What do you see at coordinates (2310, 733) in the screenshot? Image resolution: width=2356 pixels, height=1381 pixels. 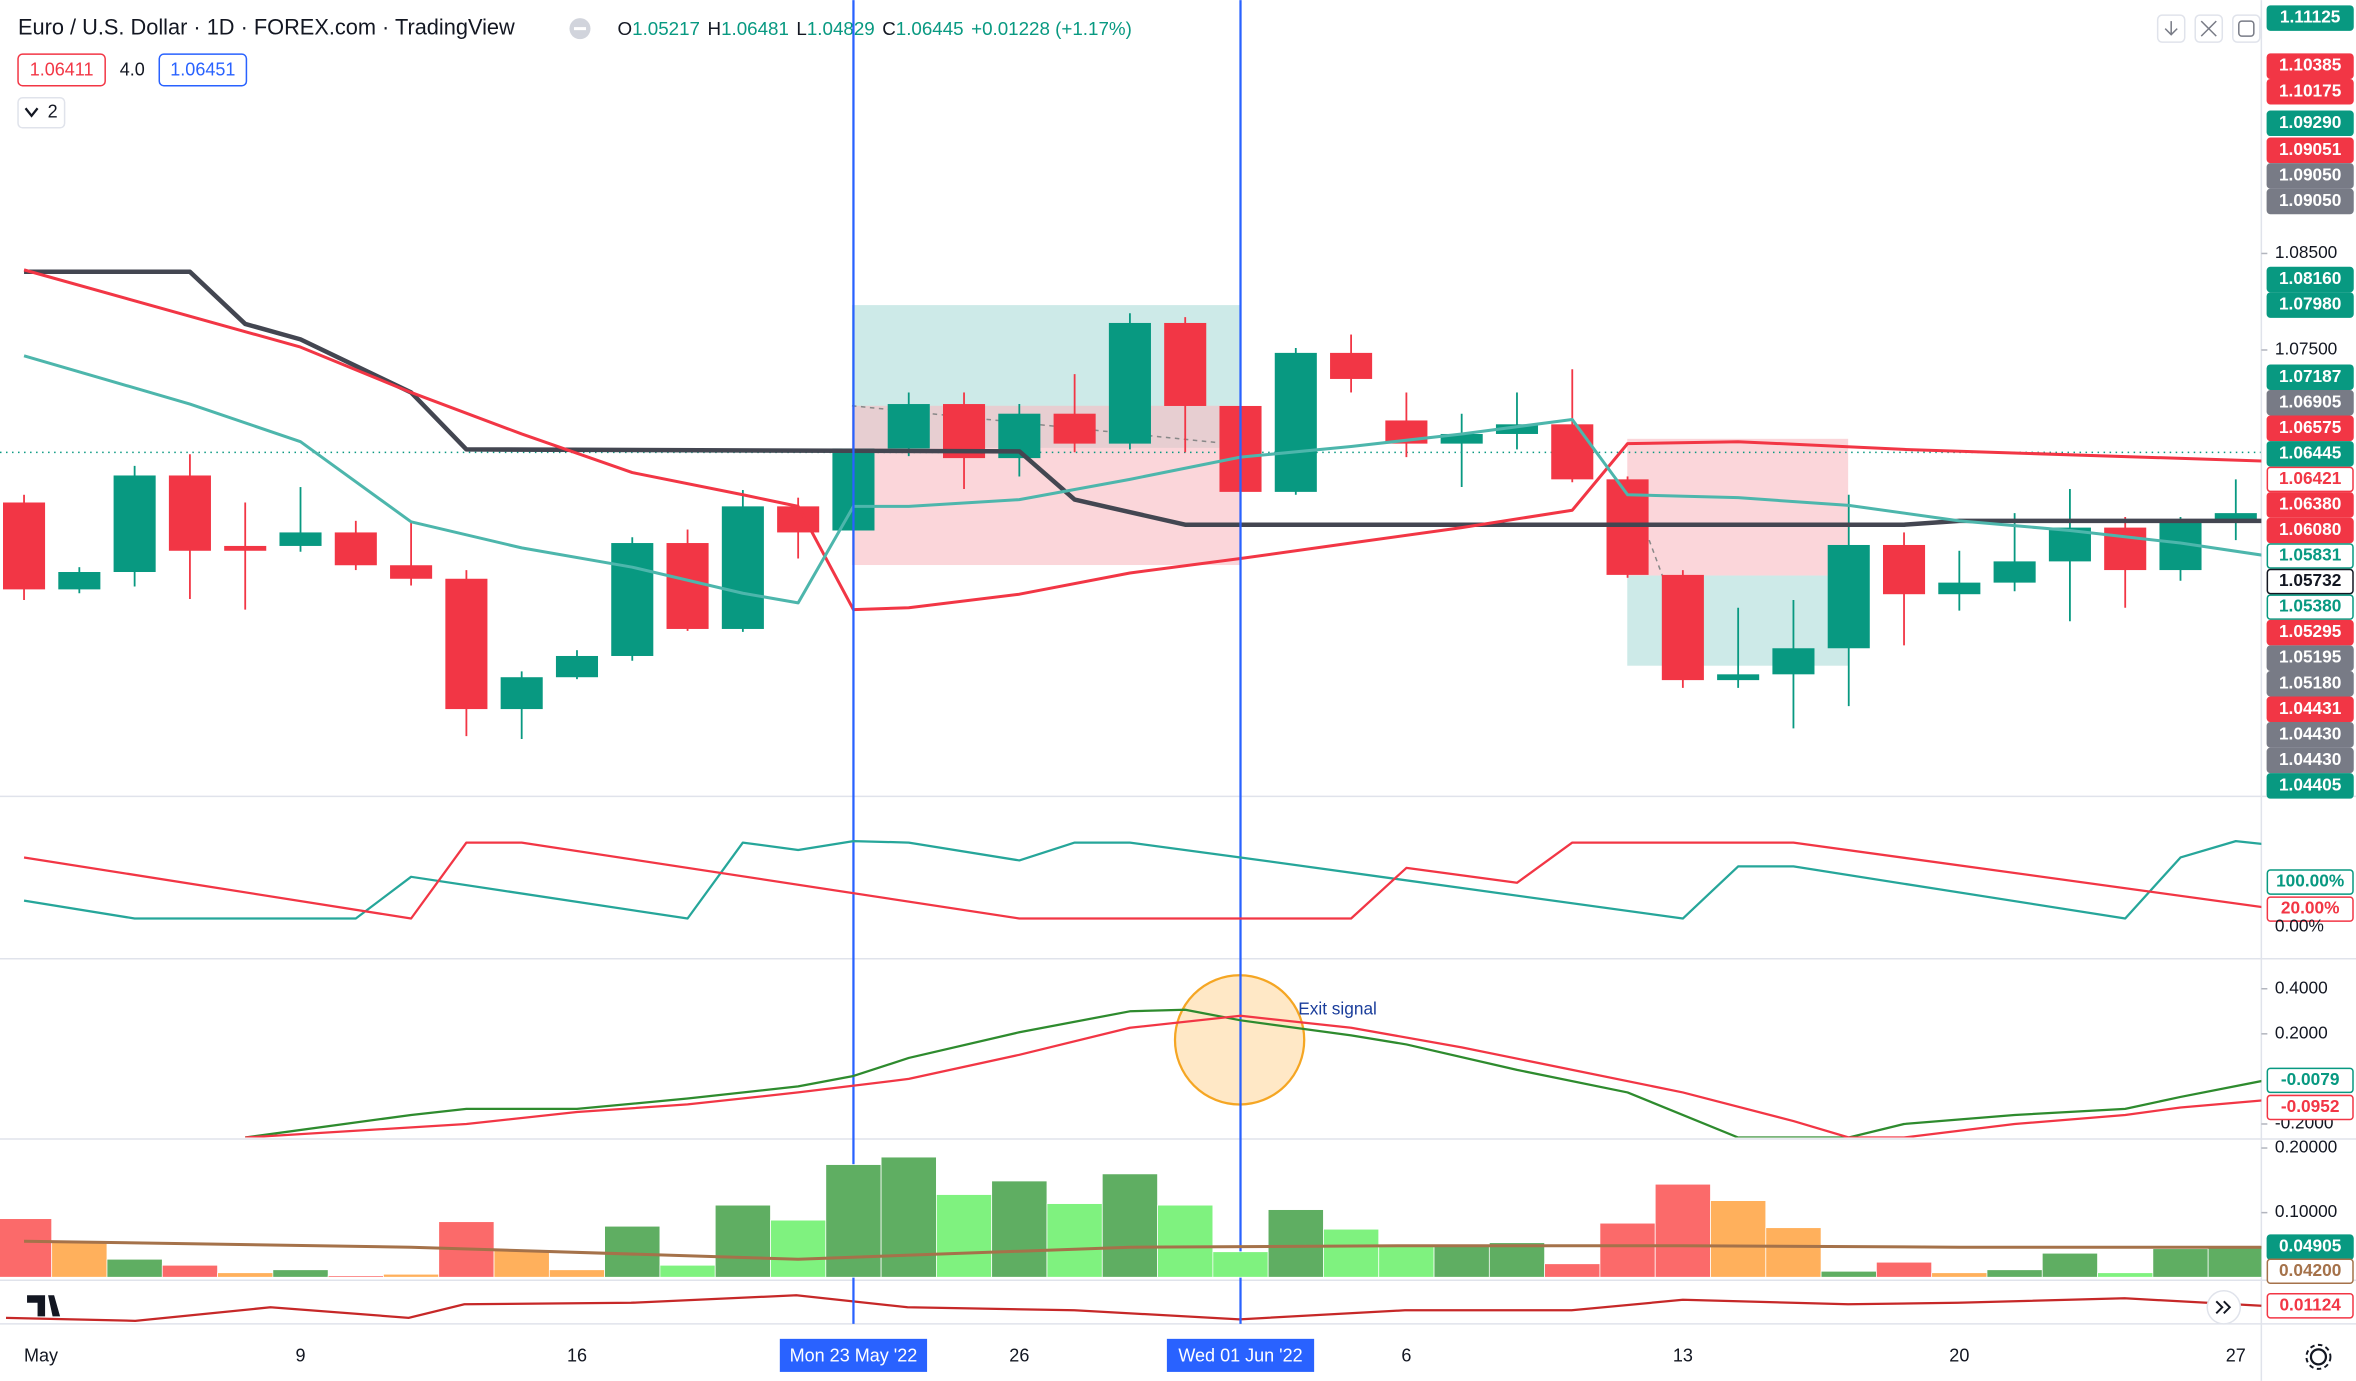 I see `price-label: 1.04430` at bounding box center [2310, 733].